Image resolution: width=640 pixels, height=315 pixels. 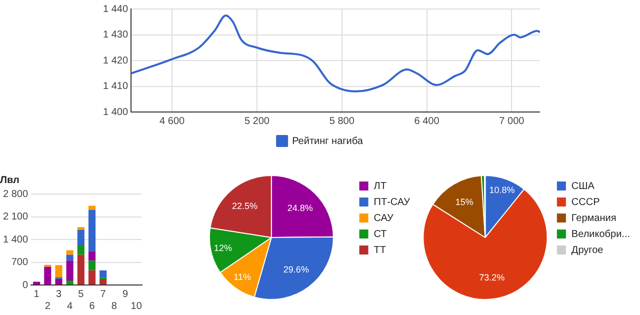 What do you see at coordinates (464, 201) in the screenshot?
I see `data-label: 15%` at bounding box center [464, 201].